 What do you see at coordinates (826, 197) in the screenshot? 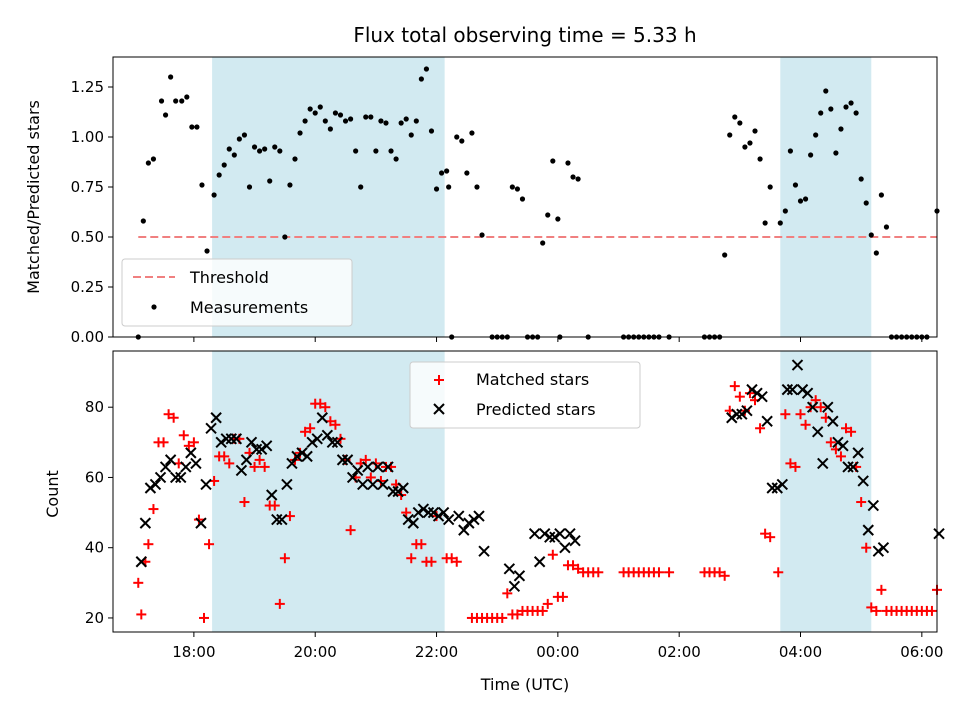
I see `shaded-interval` at bounding box center [826, 197].